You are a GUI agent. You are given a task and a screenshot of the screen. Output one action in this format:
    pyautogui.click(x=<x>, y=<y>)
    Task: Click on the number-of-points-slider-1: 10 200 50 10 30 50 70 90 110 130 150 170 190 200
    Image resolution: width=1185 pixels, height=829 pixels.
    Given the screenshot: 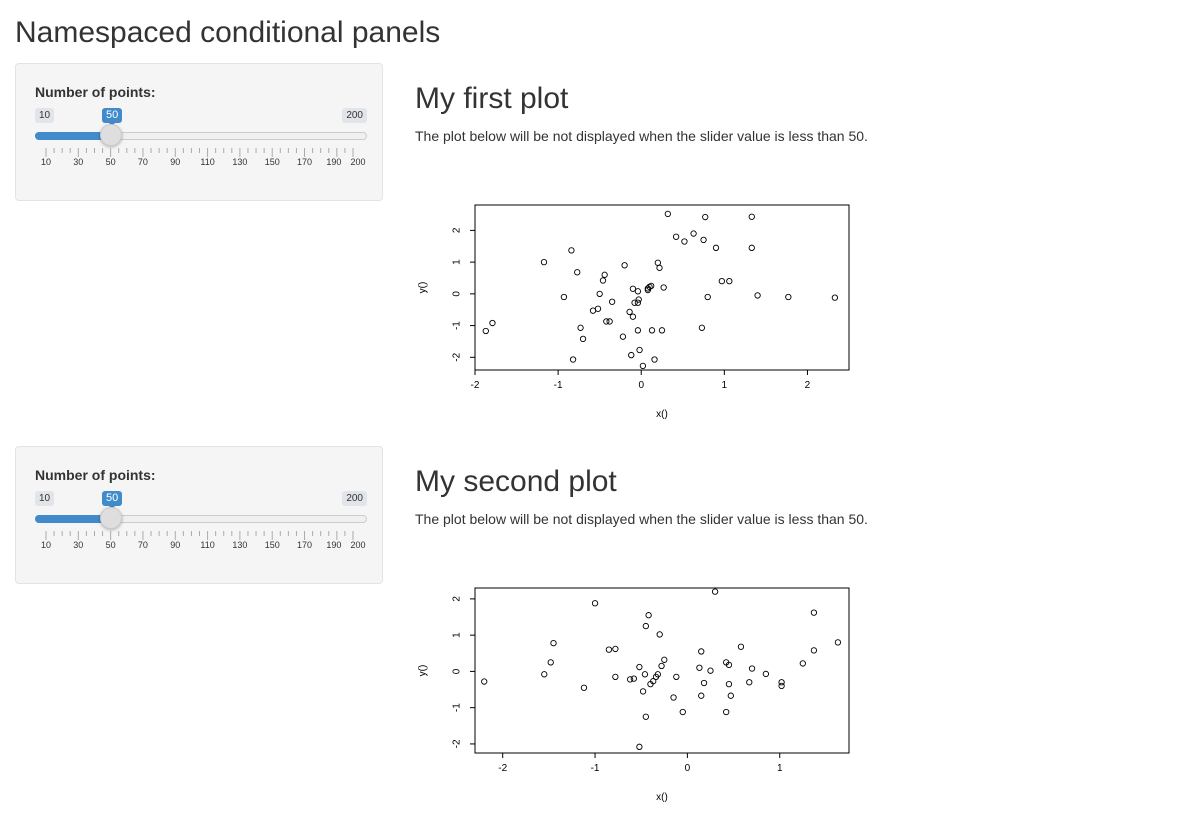 What is the action you would take?
    pyautogui.click(x=201, y=140)
    